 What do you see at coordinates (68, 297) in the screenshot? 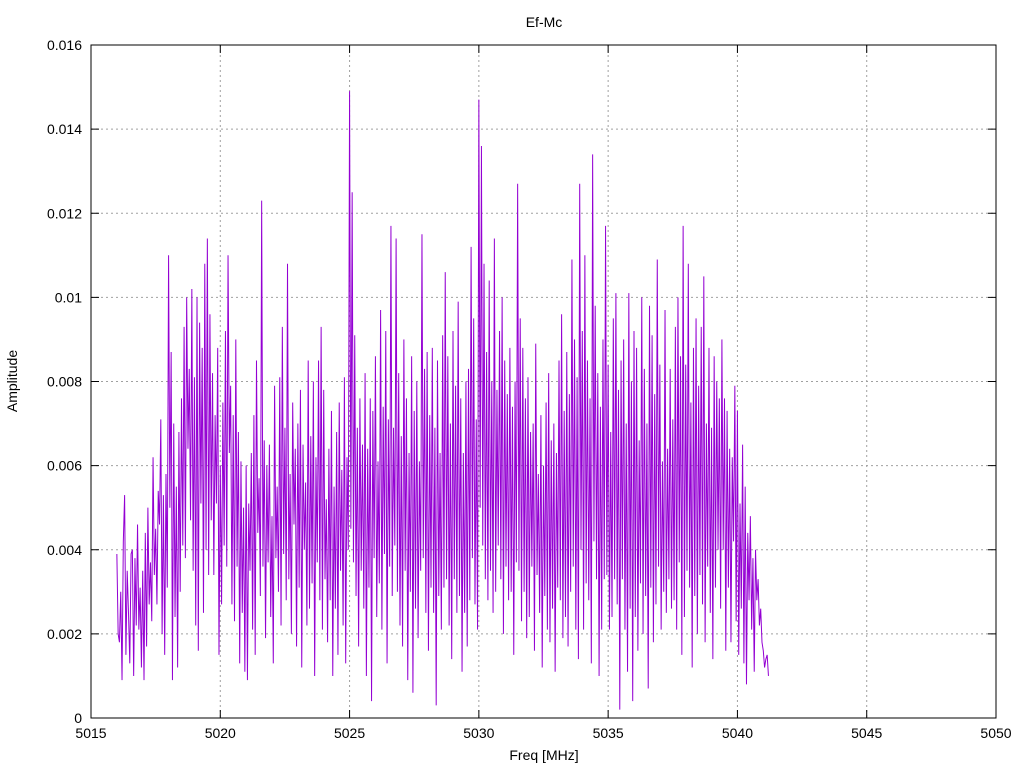
I see `y-tick-label: 0.01` at bounding box center [68, 297].